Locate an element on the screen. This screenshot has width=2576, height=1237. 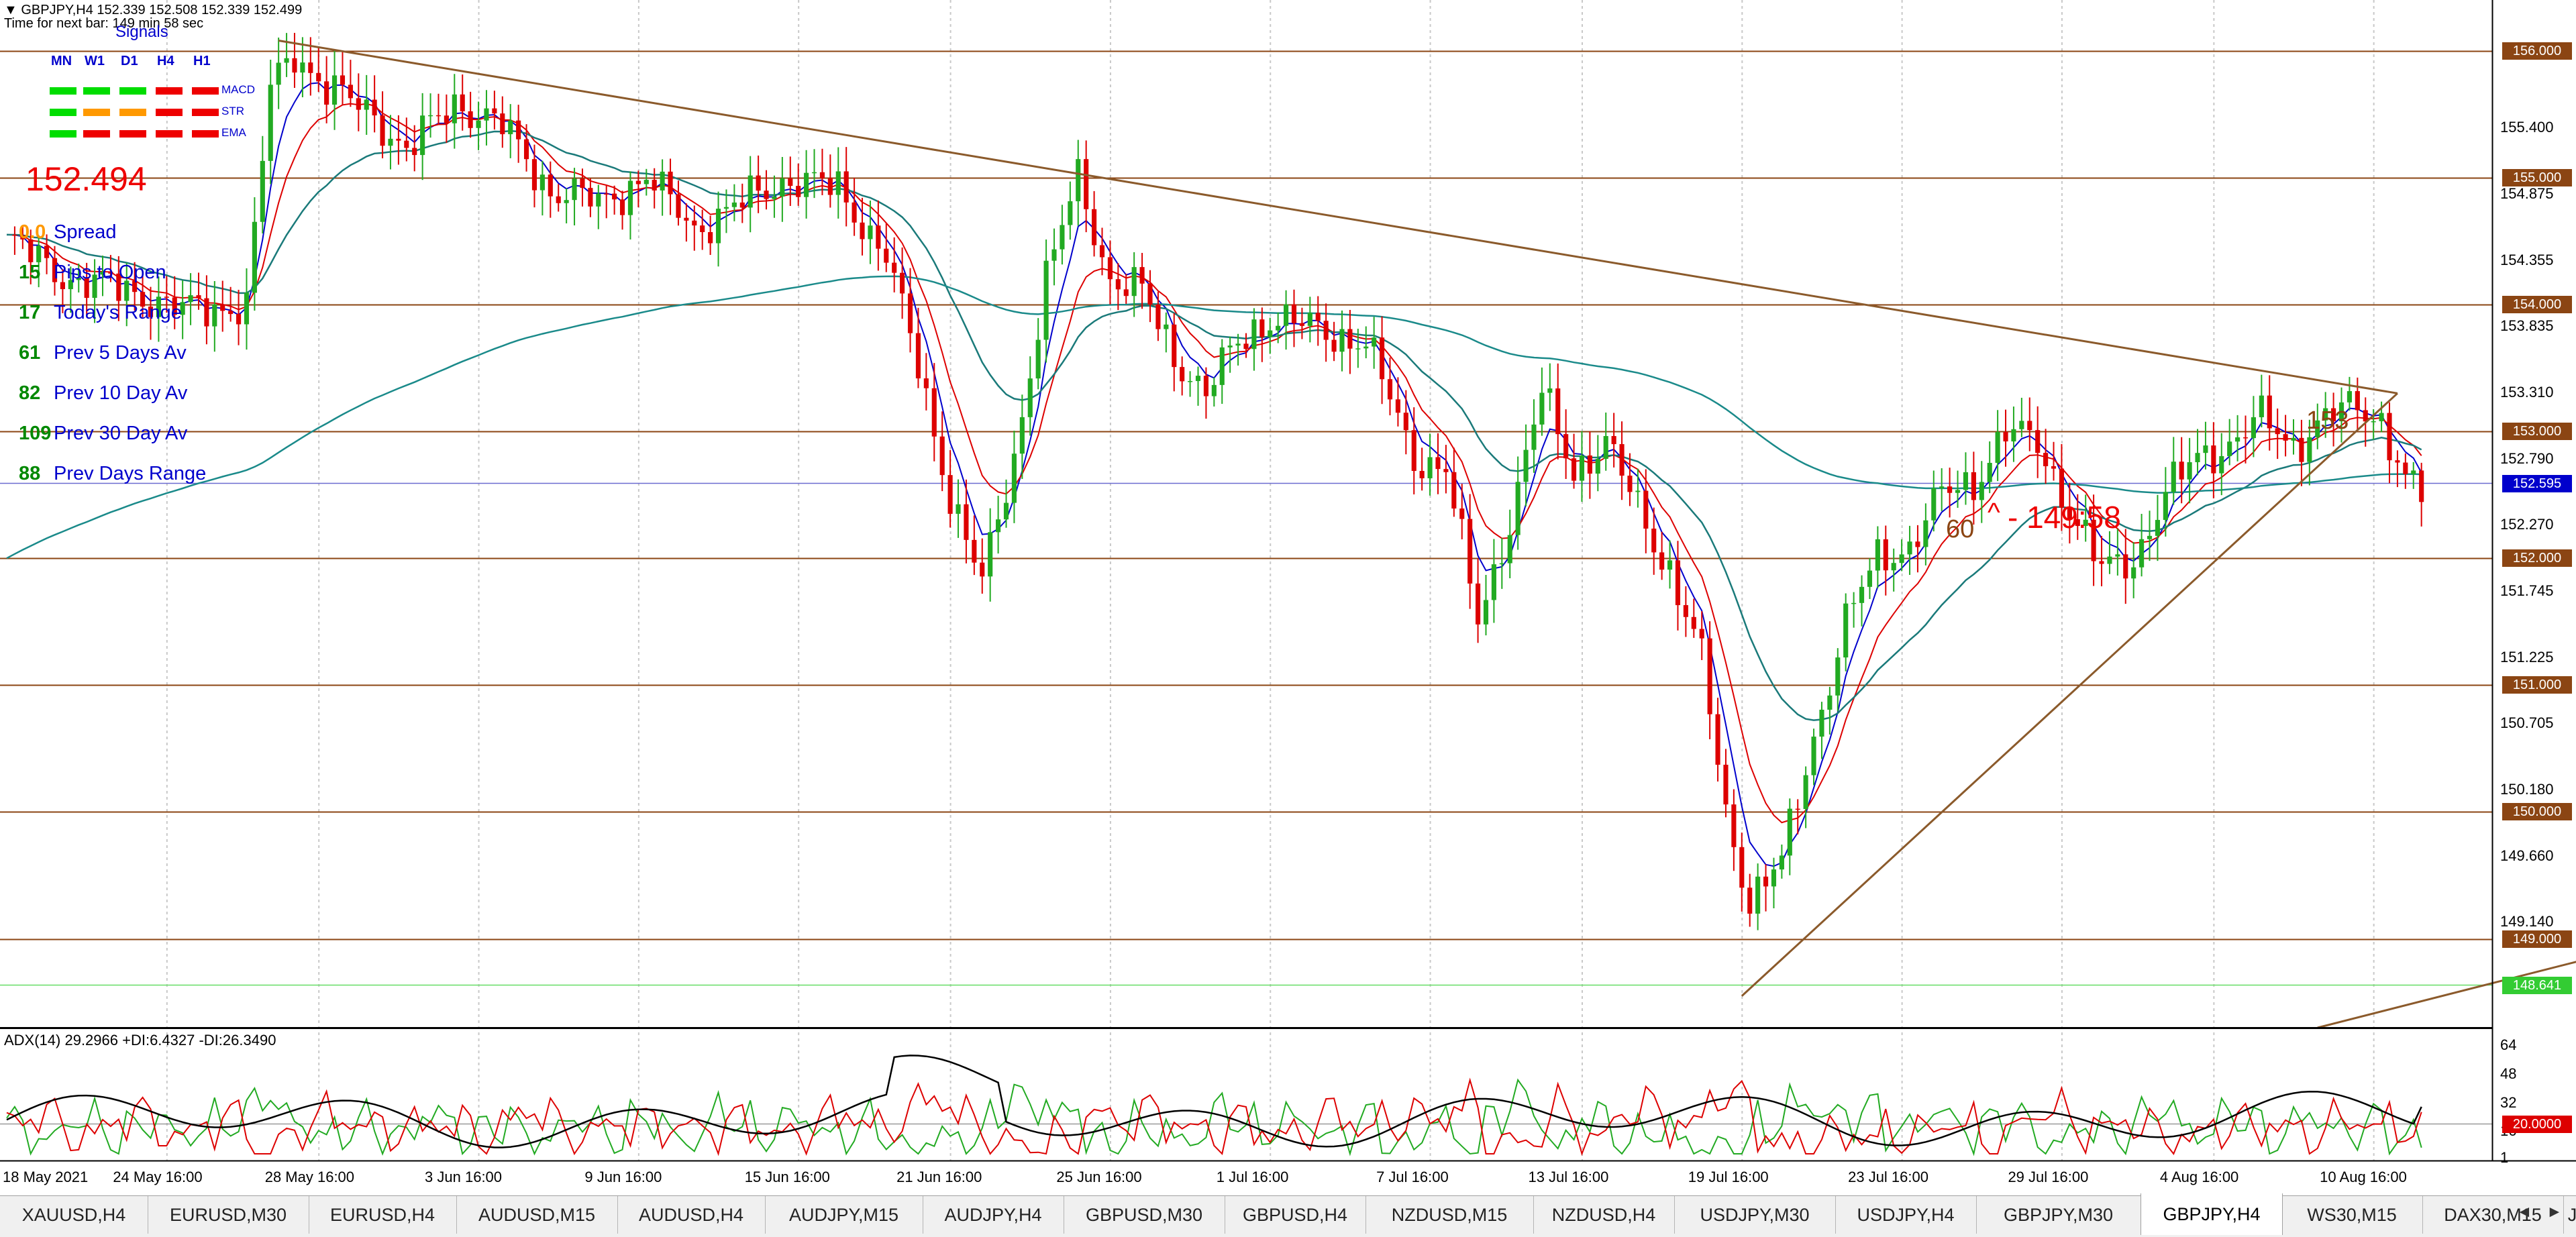
stat-value: 88 is located at coordinates (30, 473).